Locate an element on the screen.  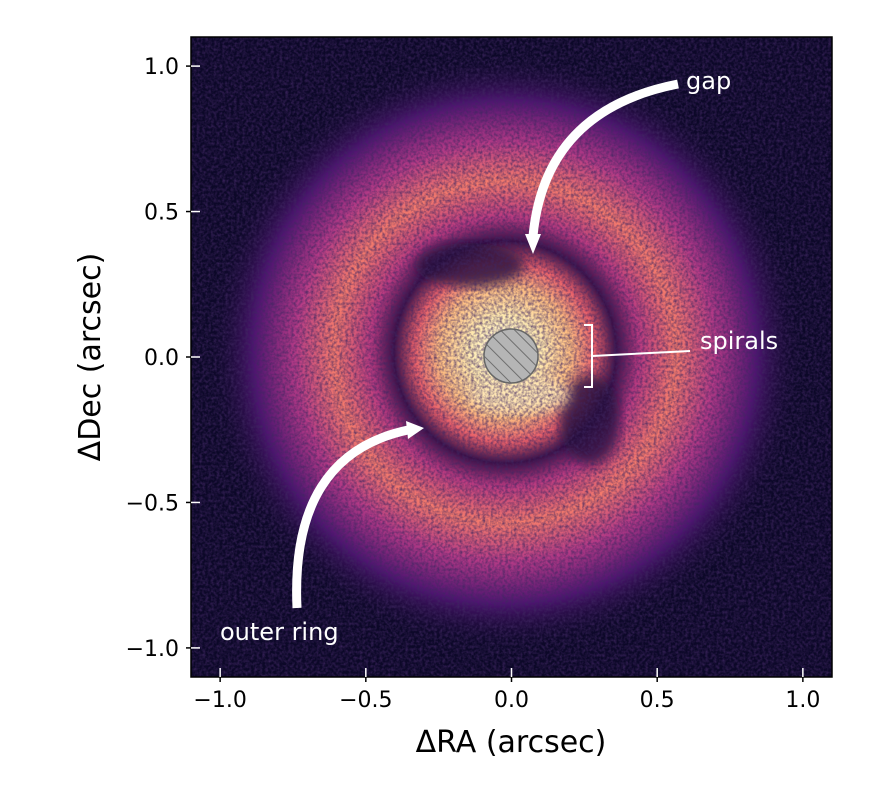
y-axis-label: ΔDec (arcsec) is located at coordinates (90, 357).